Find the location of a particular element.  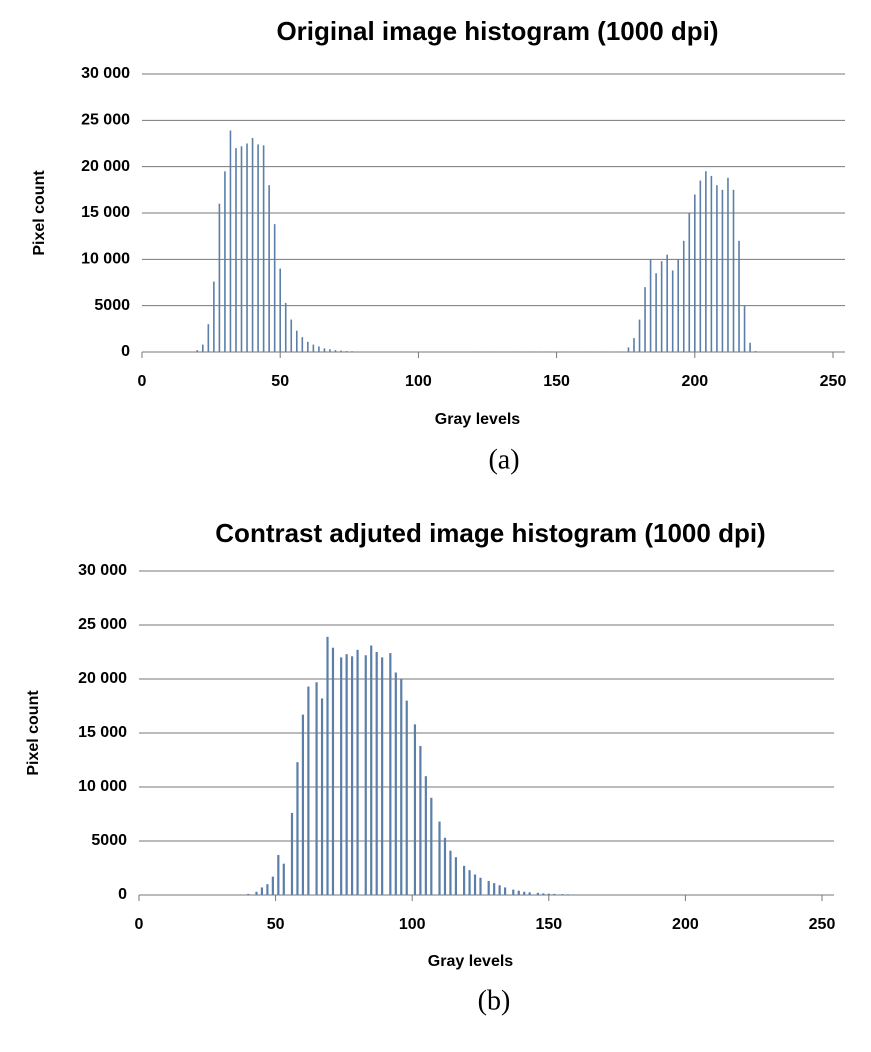

chart-title: Original image histogram (1000 dpi) is located at coordinates (497, 31).